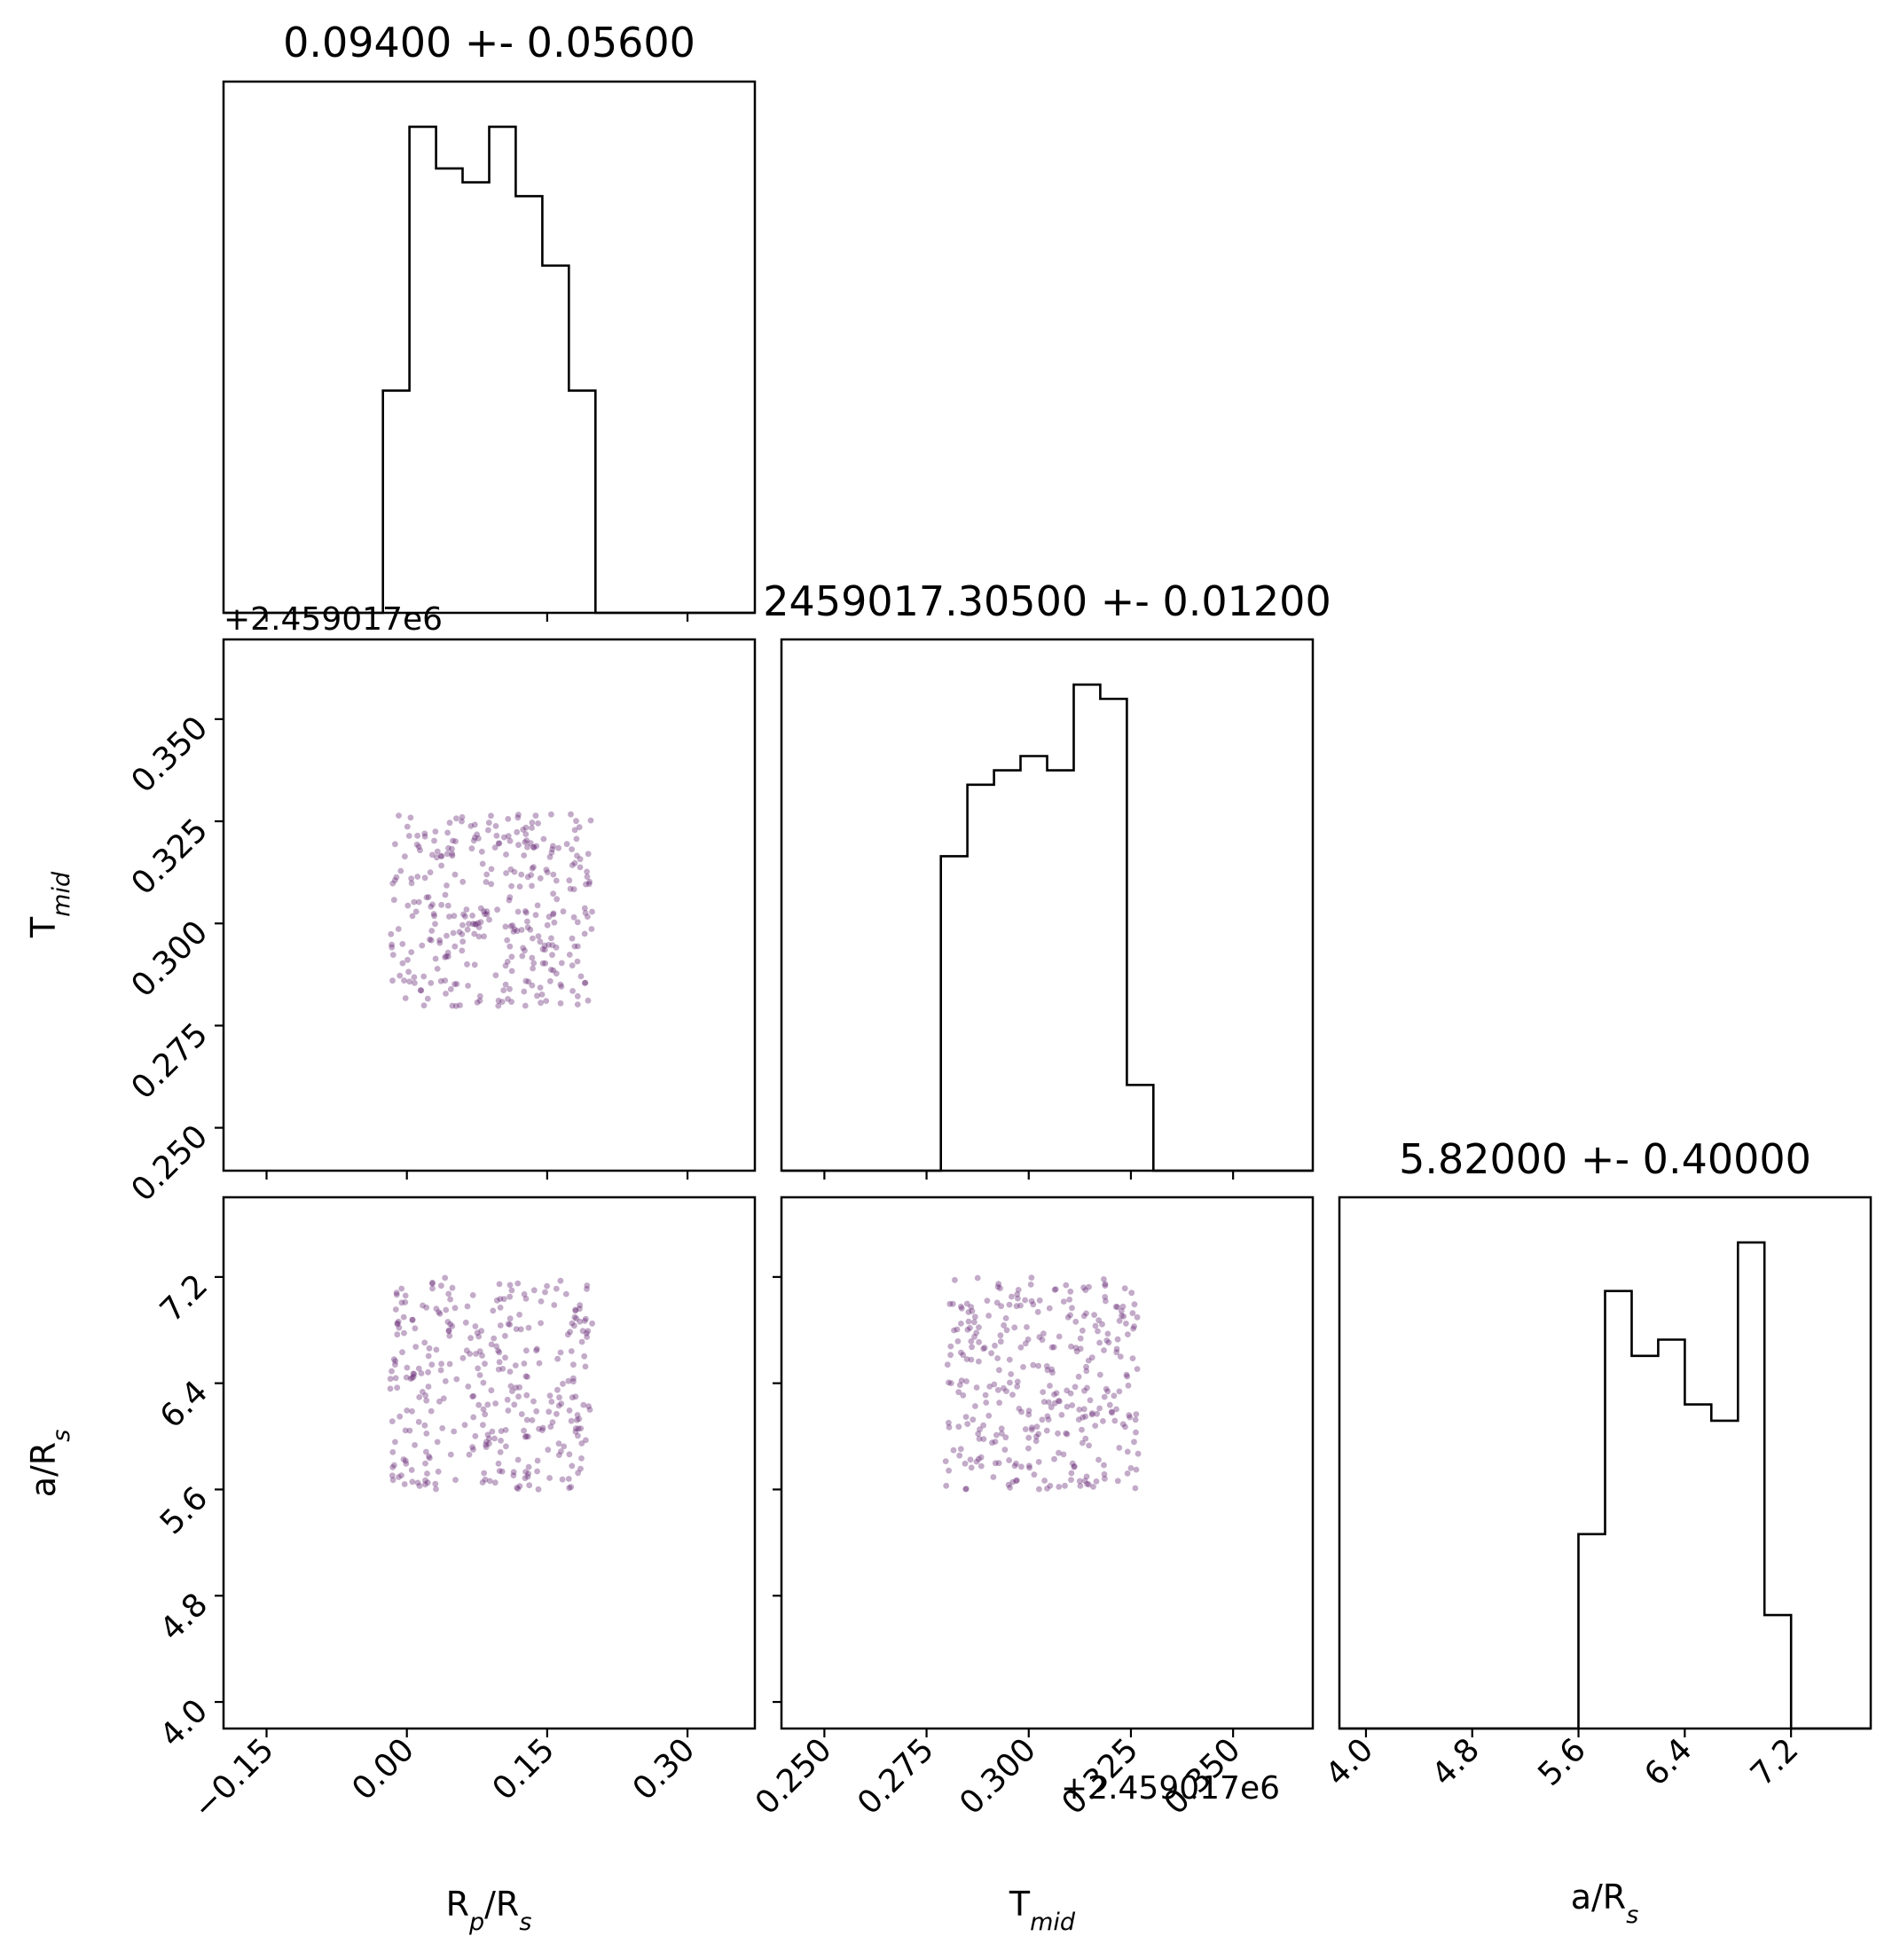 The width and height of the screenshot is (1900, 1960). Describe the element at coordinates (1349, 1761) in the screenshot. I see `xtick-label-2: 4.0` at that location.